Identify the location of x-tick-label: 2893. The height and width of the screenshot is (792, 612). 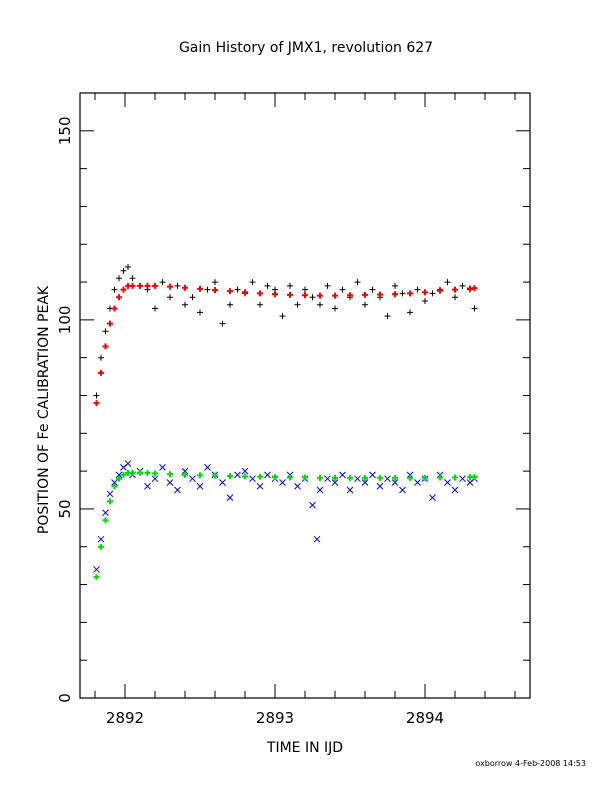
(275, 718).